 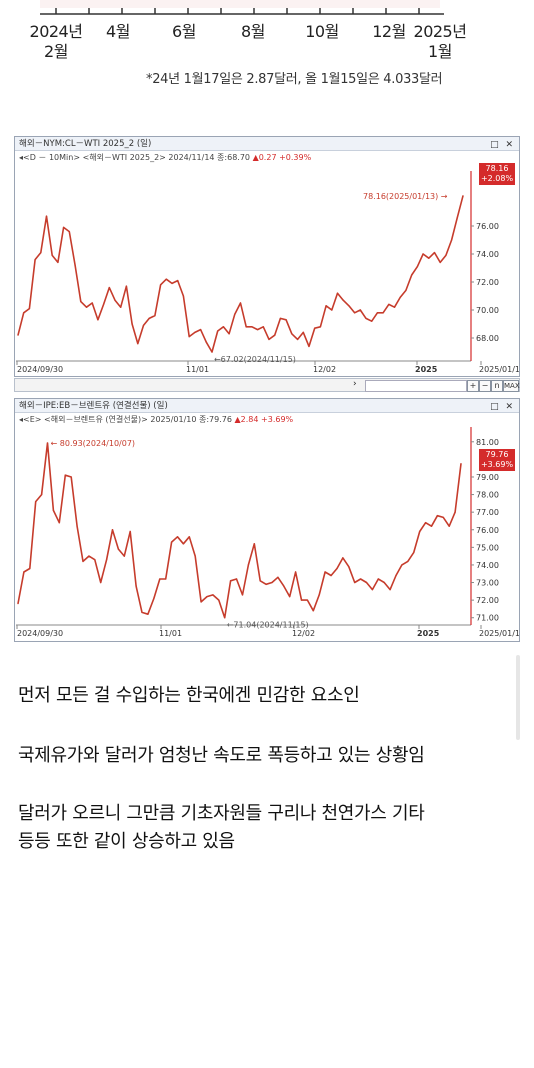 I want to click on top-axis-line, so click(x=242, y=7).